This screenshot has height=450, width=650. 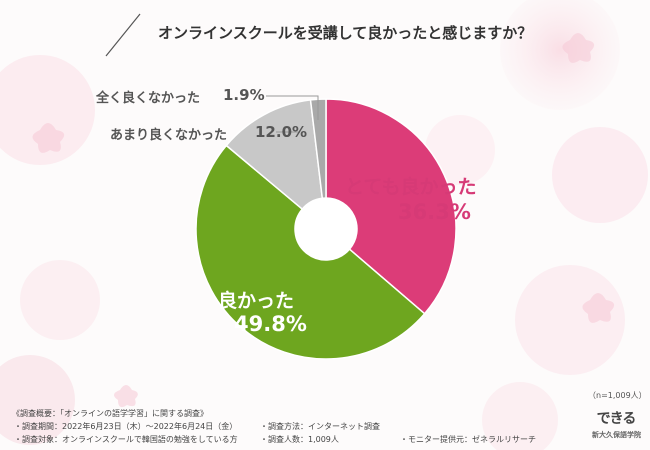 I want to click on survey-provider: ・モニター提供元：ゼネラルリサーチ, so click(x=468, y=439).